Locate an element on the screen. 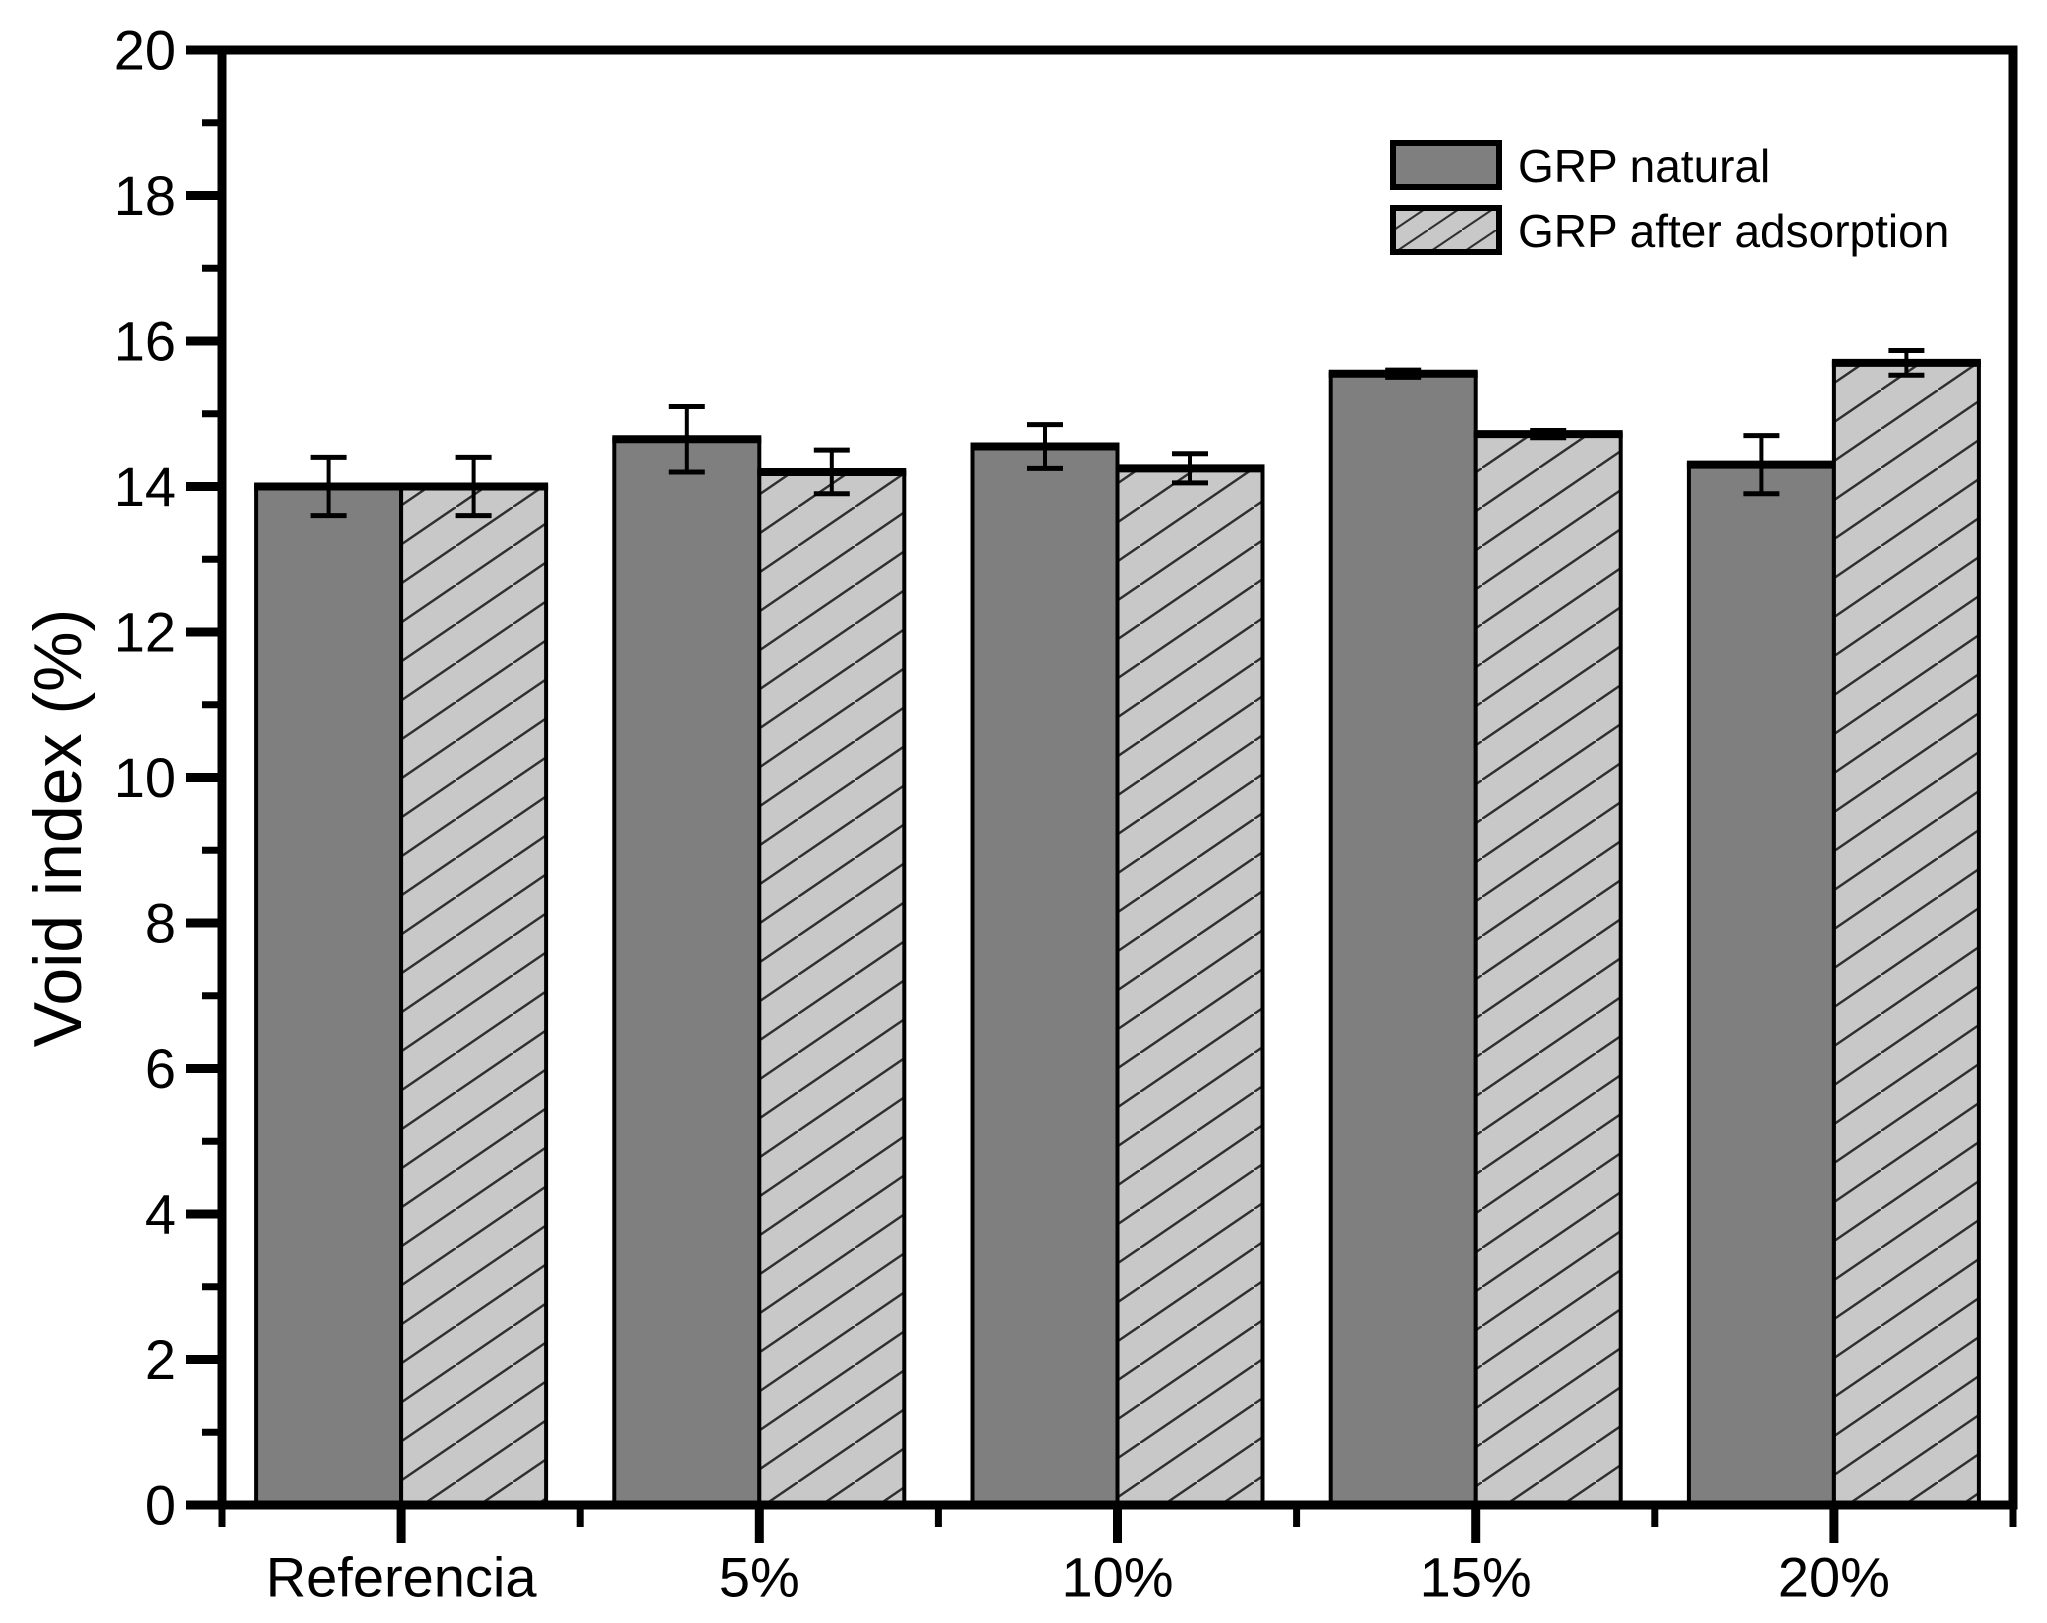  y-tick-label: 4 is located at coordinates (160, 1214).